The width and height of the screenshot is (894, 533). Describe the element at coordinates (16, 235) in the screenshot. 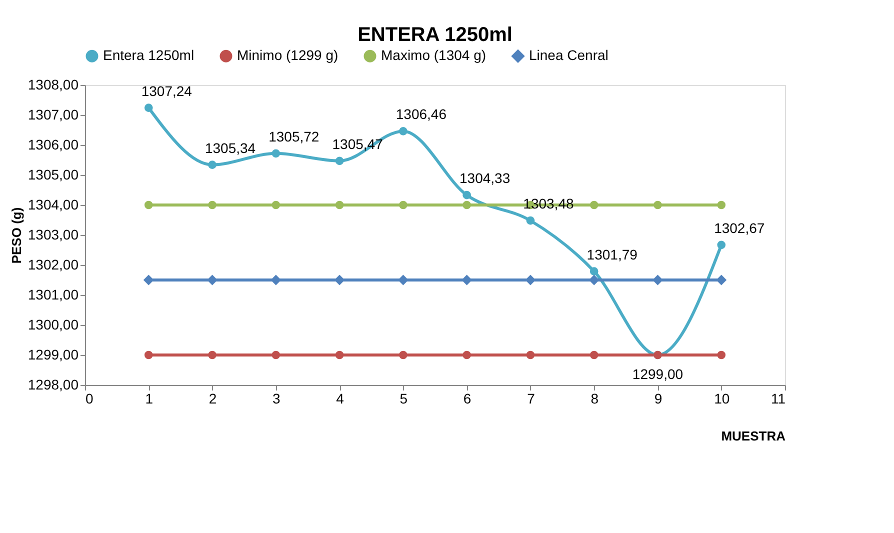

I see `y-axis-title: PESO (g)` at that location.